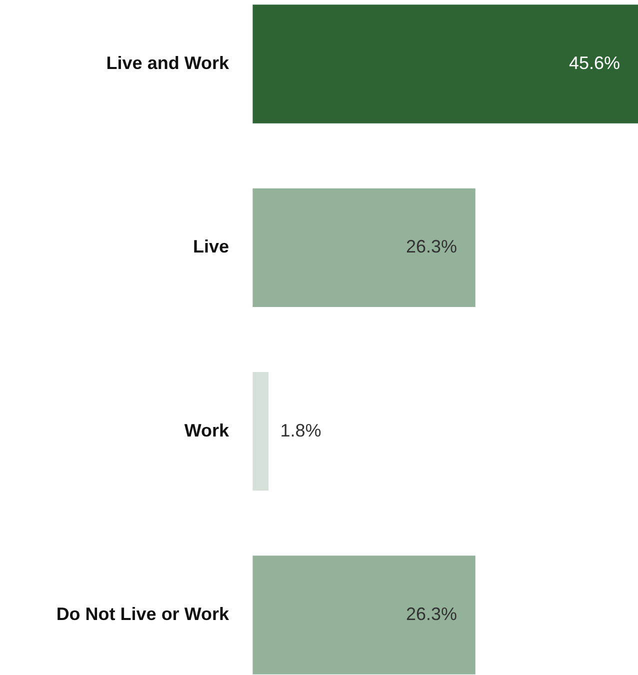  What do you see at coordinates (210, 246) in the screenshot?
I see `y-tick-label: Live` at bounding box center [210, 246].